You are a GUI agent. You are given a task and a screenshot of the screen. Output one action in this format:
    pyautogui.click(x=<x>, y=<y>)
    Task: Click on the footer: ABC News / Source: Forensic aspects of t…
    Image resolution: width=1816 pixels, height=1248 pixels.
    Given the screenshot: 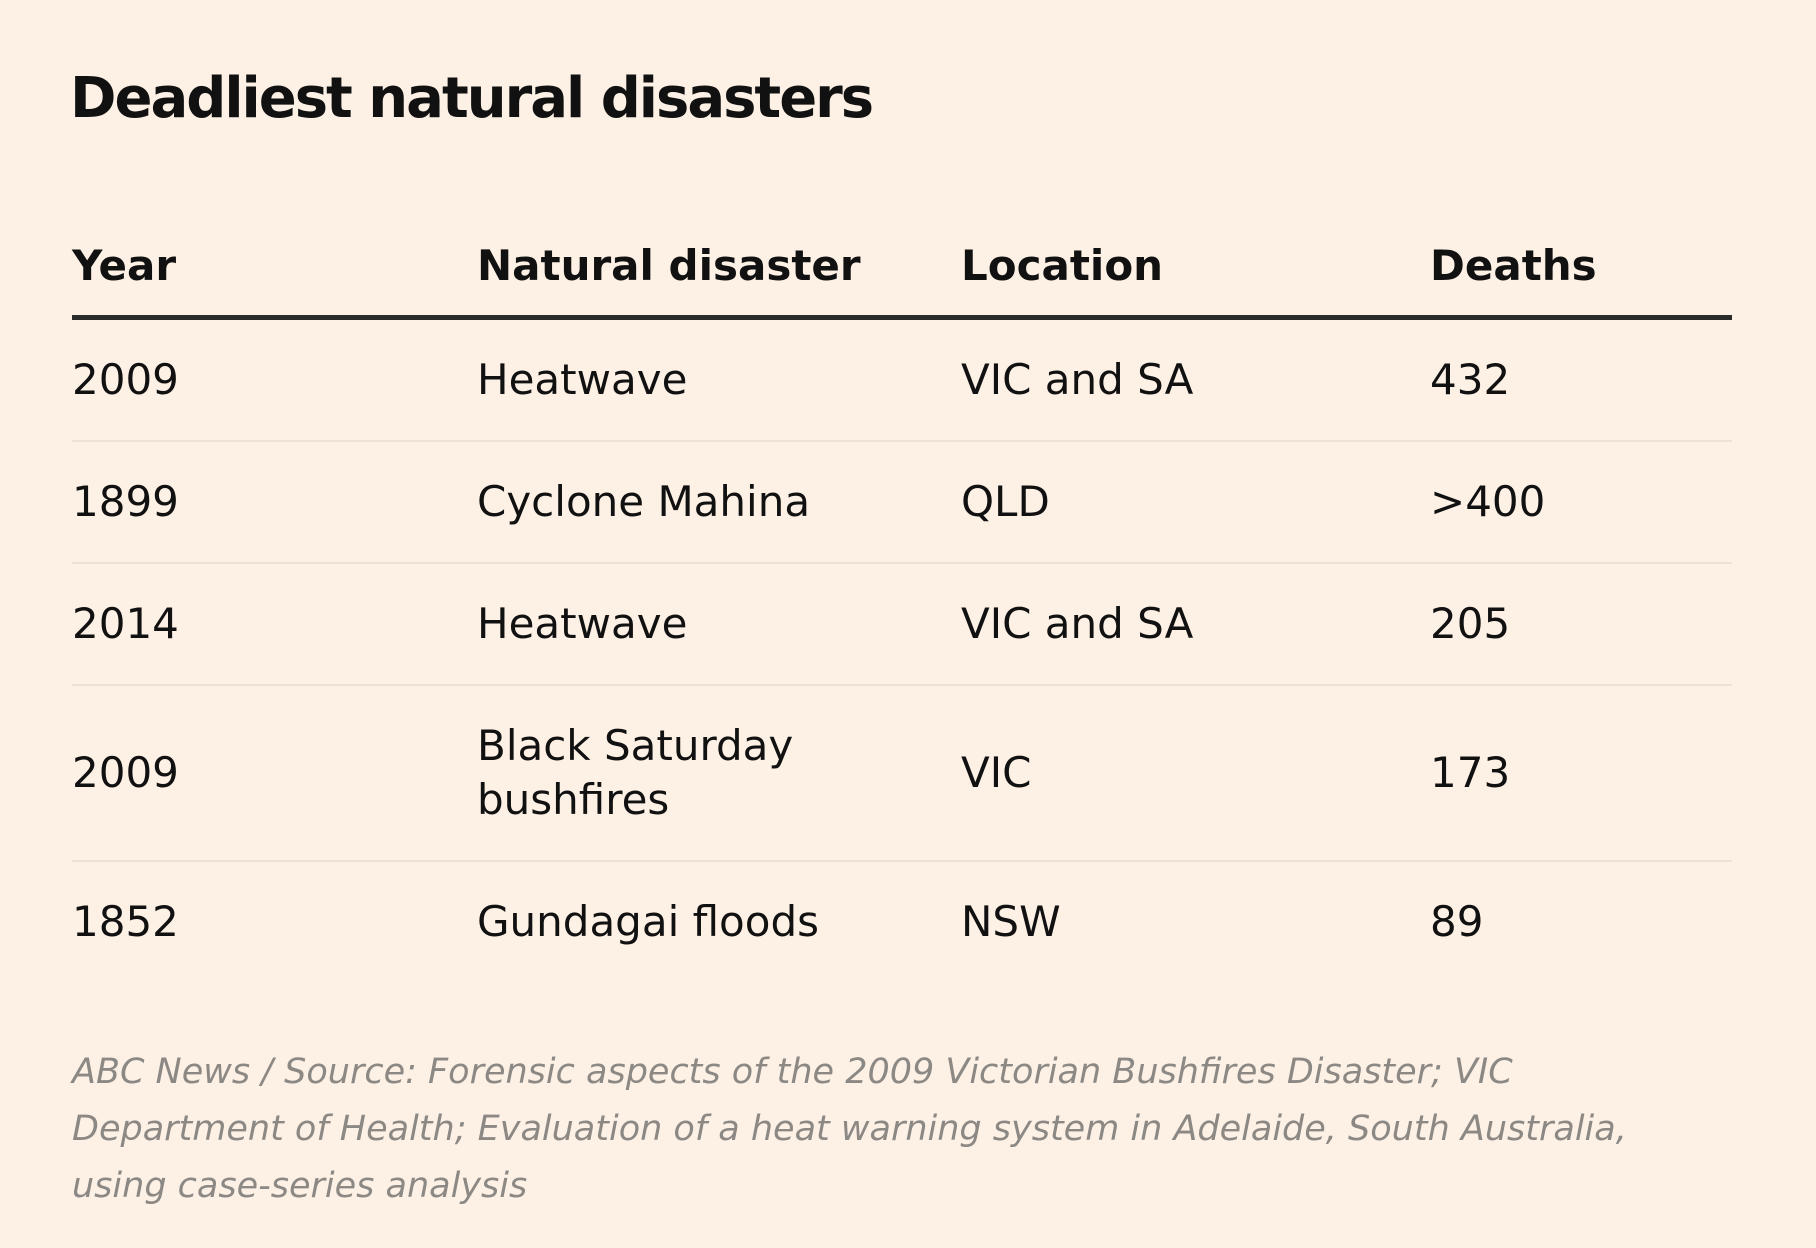 What is the action you would take?
    pyautogui.click(x=849, y=1129)
    